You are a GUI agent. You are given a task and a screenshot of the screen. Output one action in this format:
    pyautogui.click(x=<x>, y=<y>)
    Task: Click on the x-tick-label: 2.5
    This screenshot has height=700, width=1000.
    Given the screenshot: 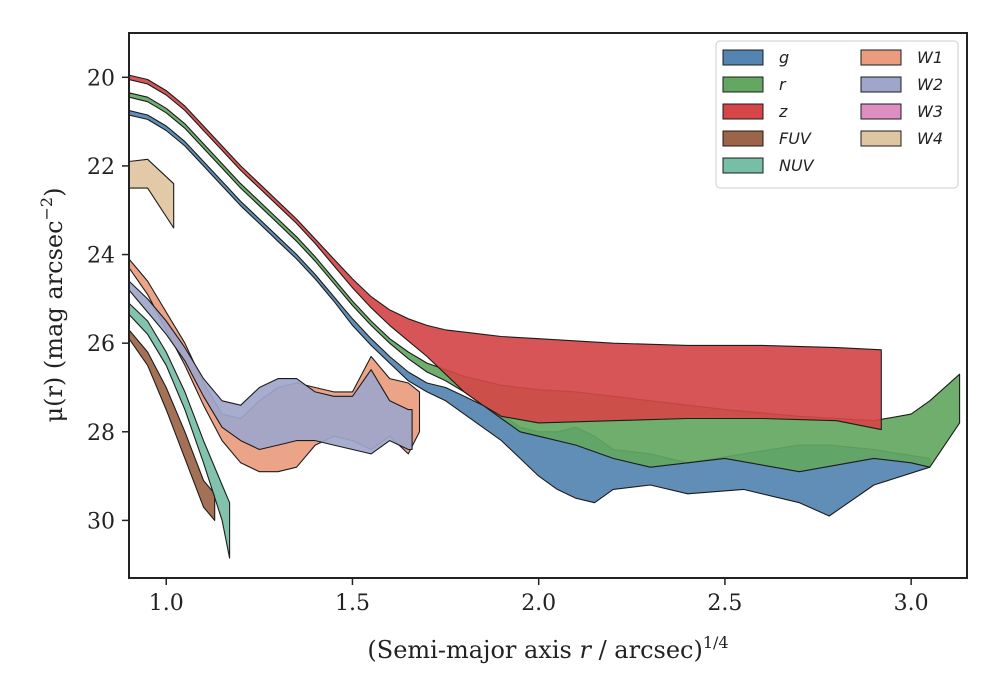 What is the action you would take?
    pyautogui.click(x=724, y=603)
    